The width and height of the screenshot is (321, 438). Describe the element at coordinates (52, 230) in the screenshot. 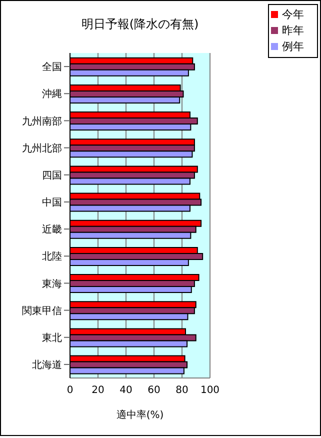

I see `y-tick-label: 近畿` at that location.